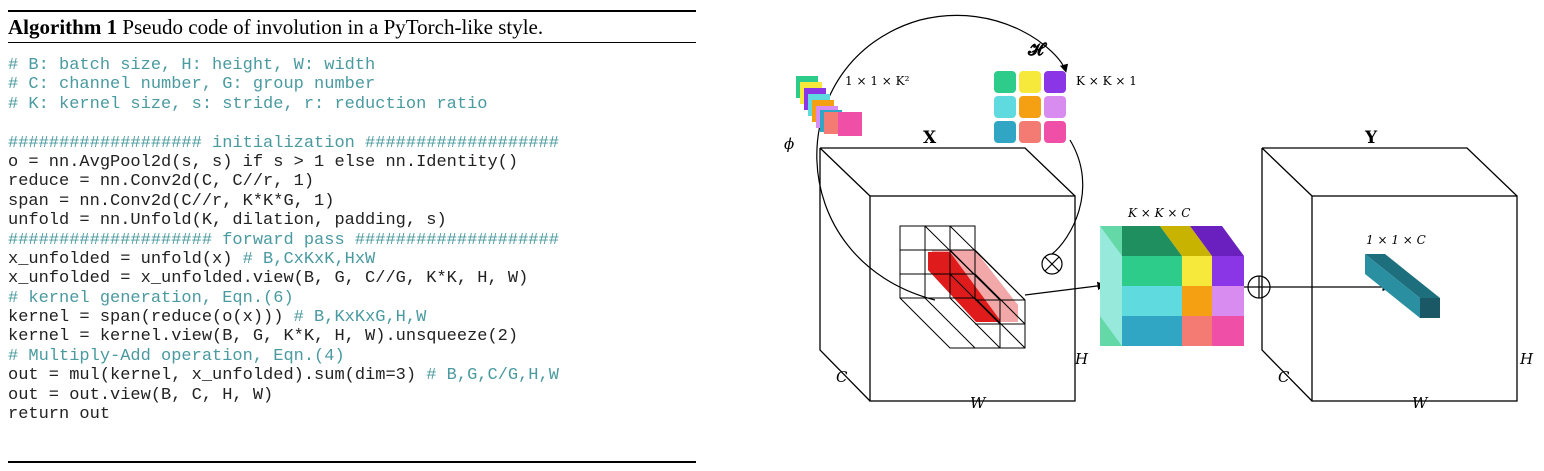 This screenshot has width=1544, height=471. What do you see at coordinates (1259, 287) in the screenshot?
I see `oplus-operator` at bounding box center [1259, 287].